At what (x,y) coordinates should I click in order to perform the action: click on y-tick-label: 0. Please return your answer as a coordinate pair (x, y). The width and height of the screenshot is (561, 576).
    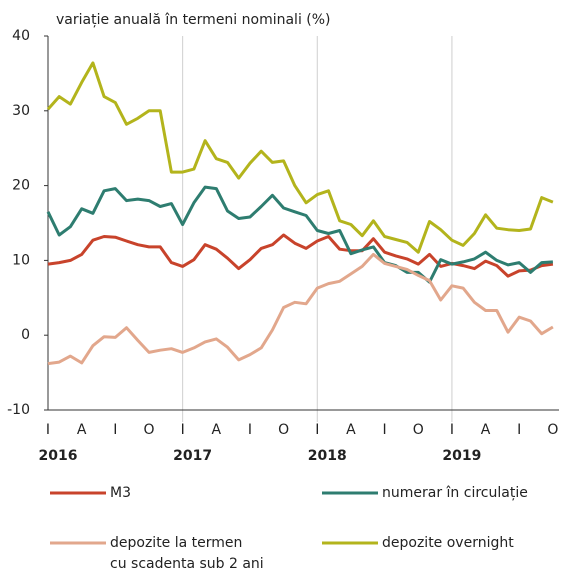
    Looking at the image, I should click on (25, 335).